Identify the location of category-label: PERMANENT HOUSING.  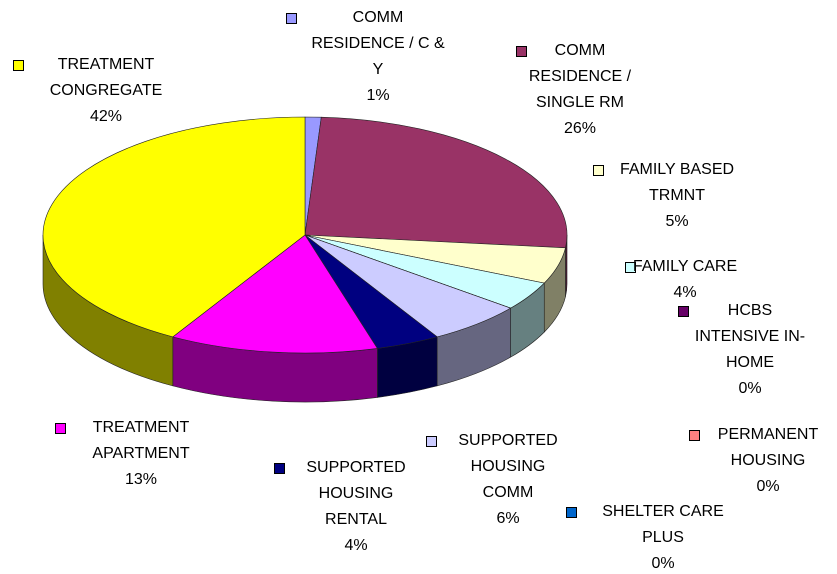
(768, 447).